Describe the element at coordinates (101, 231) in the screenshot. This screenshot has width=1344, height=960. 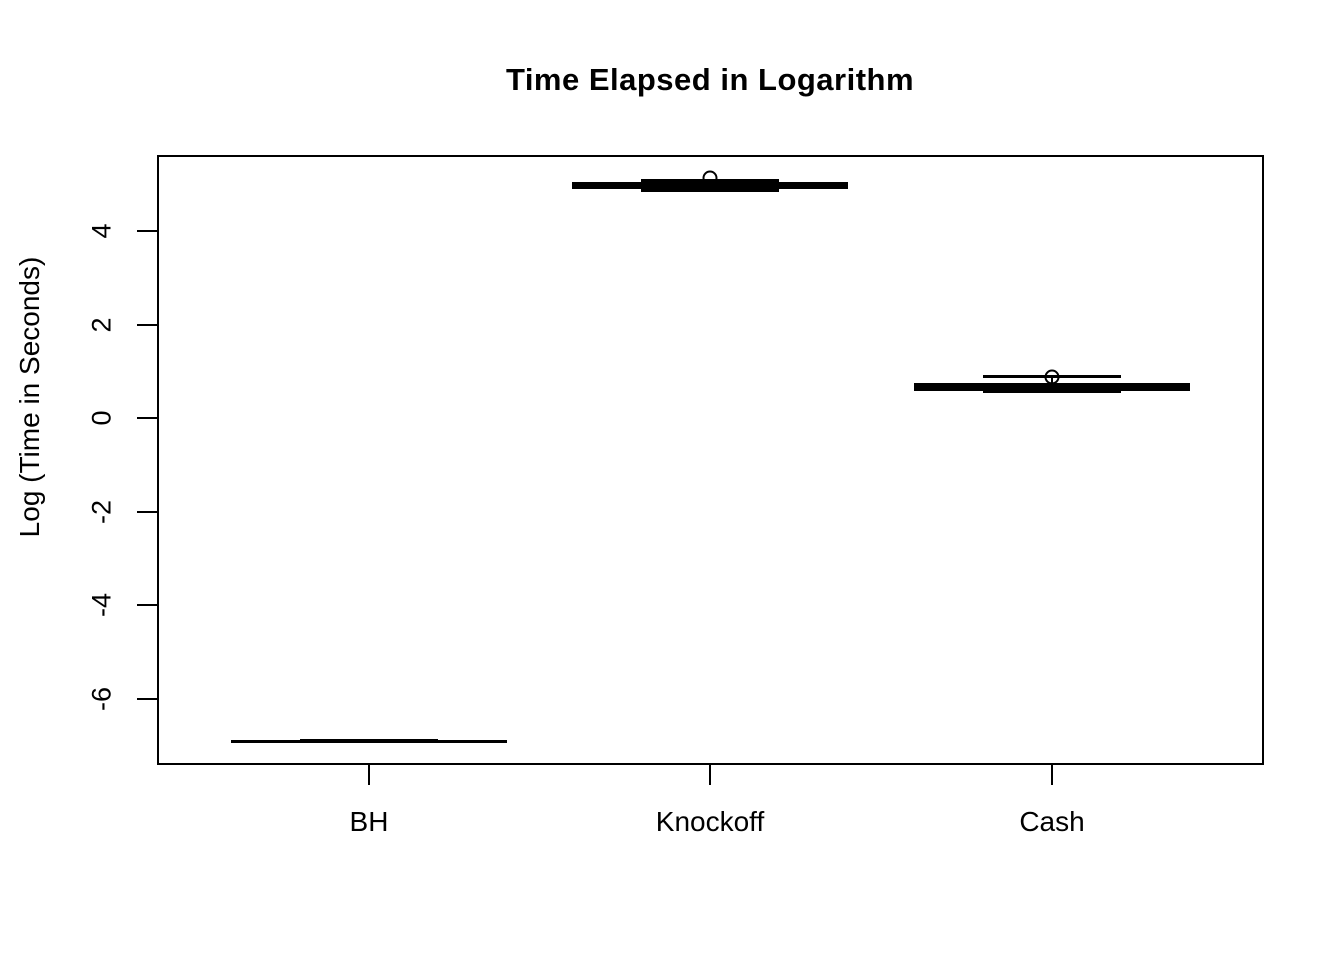
I see `y-axis-tick-label: 4` at that location.